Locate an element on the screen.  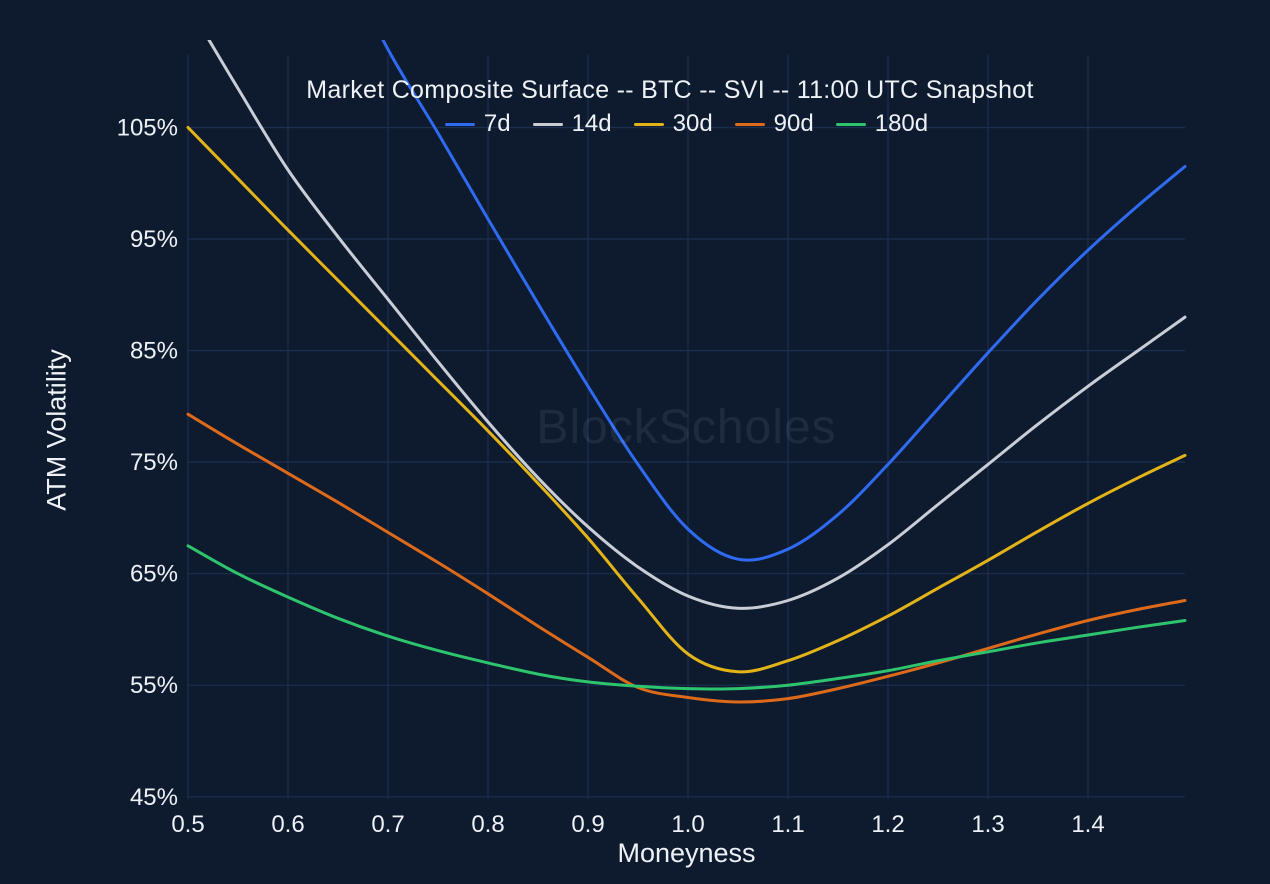
y-tick-label: 55% is located at coordinates (154, 685).